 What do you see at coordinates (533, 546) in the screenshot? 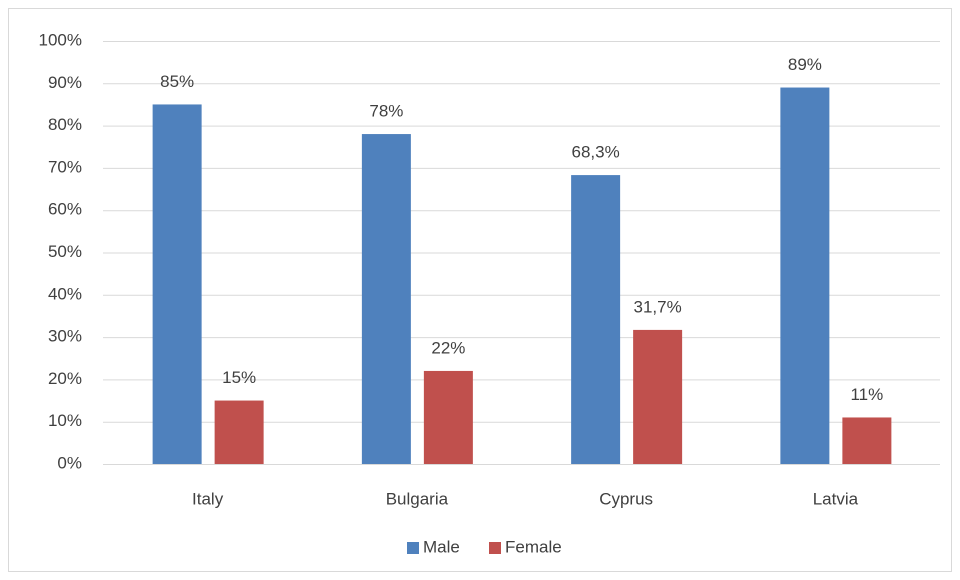
I see `legend-label: Female` at bounding box center [533, 546].